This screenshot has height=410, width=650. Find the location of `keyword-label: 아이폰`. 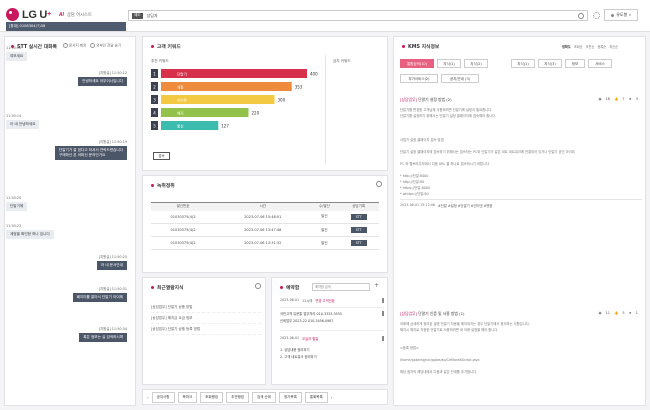

keyword-label: 아이폰 is located at coordinates (182, 99).